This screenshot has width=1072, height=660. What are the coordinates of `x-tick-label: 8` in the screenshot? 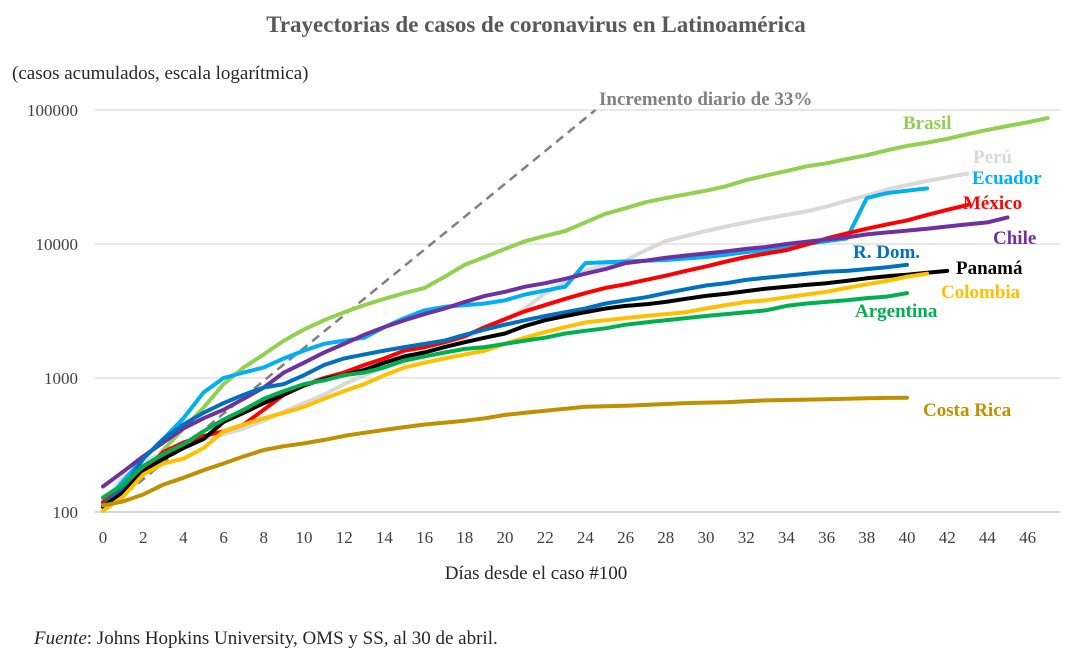 It's located at (264, 537).